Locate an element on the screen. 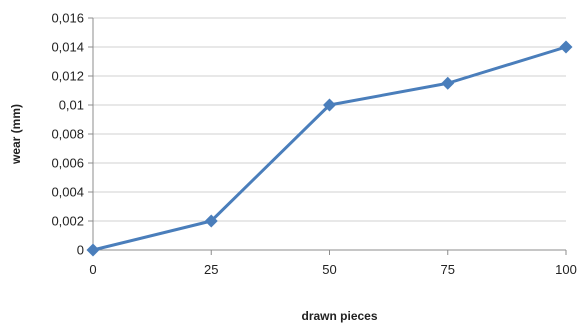 This screenshot has width=579, height=329. y-tick-label: 0,008 is located at coordinates (67, 134).